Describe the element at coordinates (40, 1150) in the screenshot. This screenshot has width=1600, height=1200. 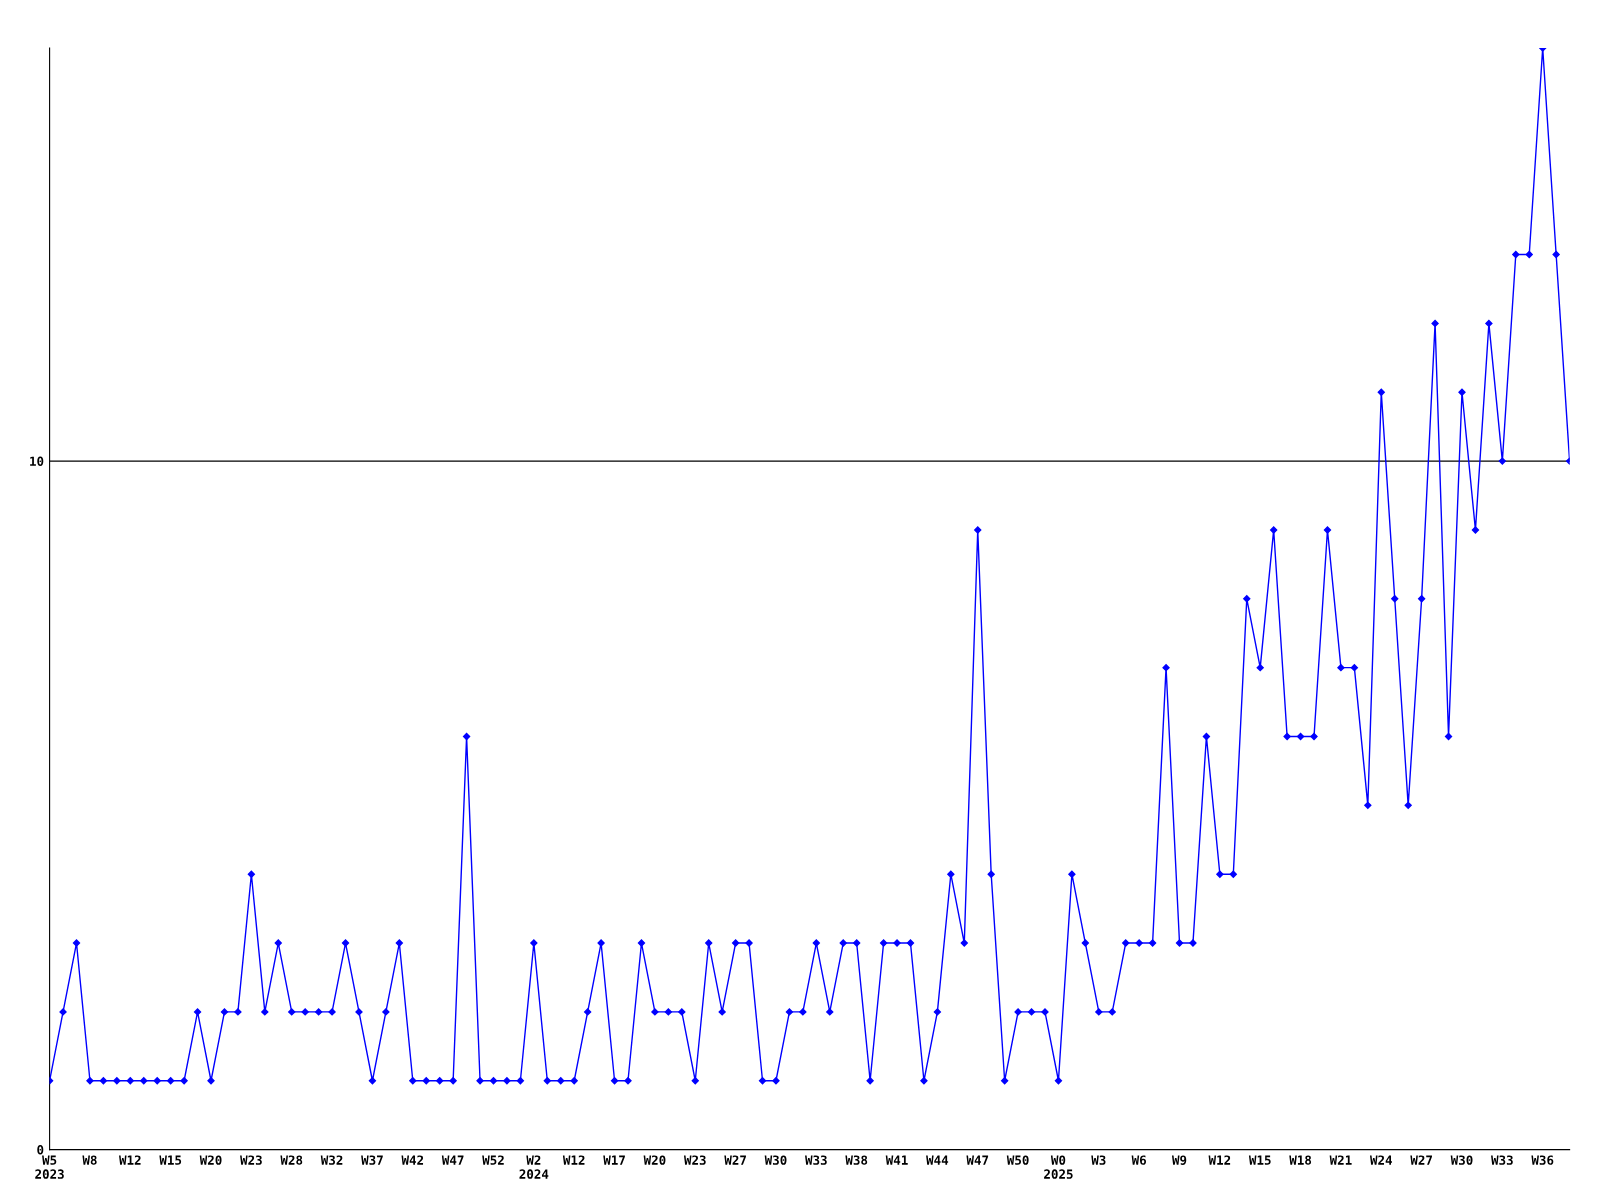
I see `y-tick-label: 0` at that location.